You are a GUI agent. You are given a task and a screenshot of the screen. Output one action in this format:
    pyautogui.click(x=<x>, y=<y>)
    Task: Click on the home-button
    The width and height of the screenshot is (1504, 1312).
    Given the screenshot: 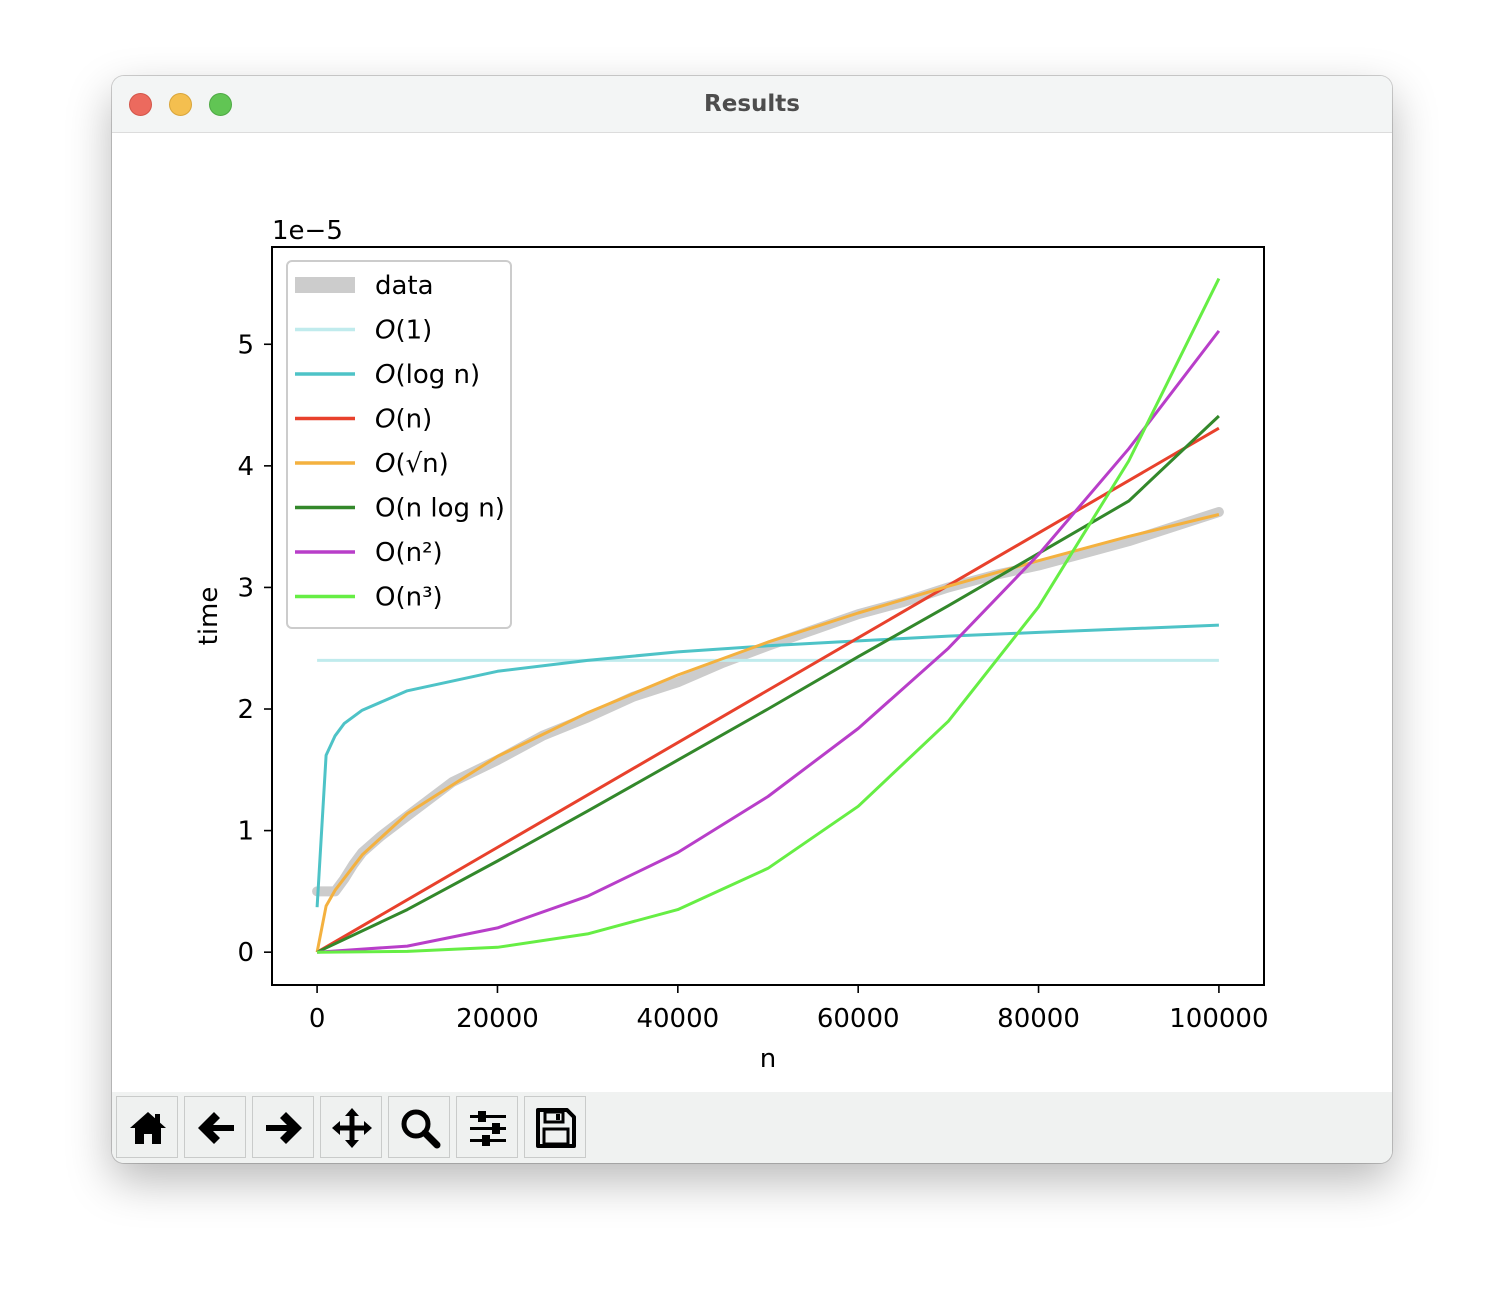 What is the action you would take?
    pyautogui.click(x=147, y=1127)
    